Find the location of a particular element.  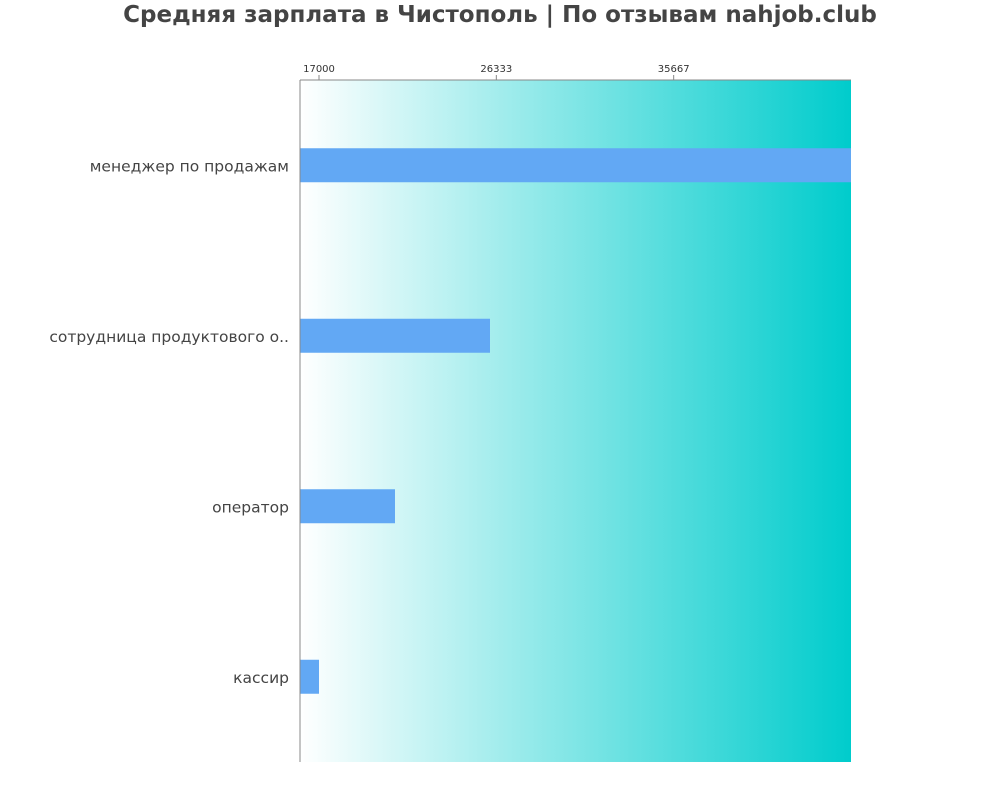

x-tick-label: 26333 is located at coordinates (496, 69).